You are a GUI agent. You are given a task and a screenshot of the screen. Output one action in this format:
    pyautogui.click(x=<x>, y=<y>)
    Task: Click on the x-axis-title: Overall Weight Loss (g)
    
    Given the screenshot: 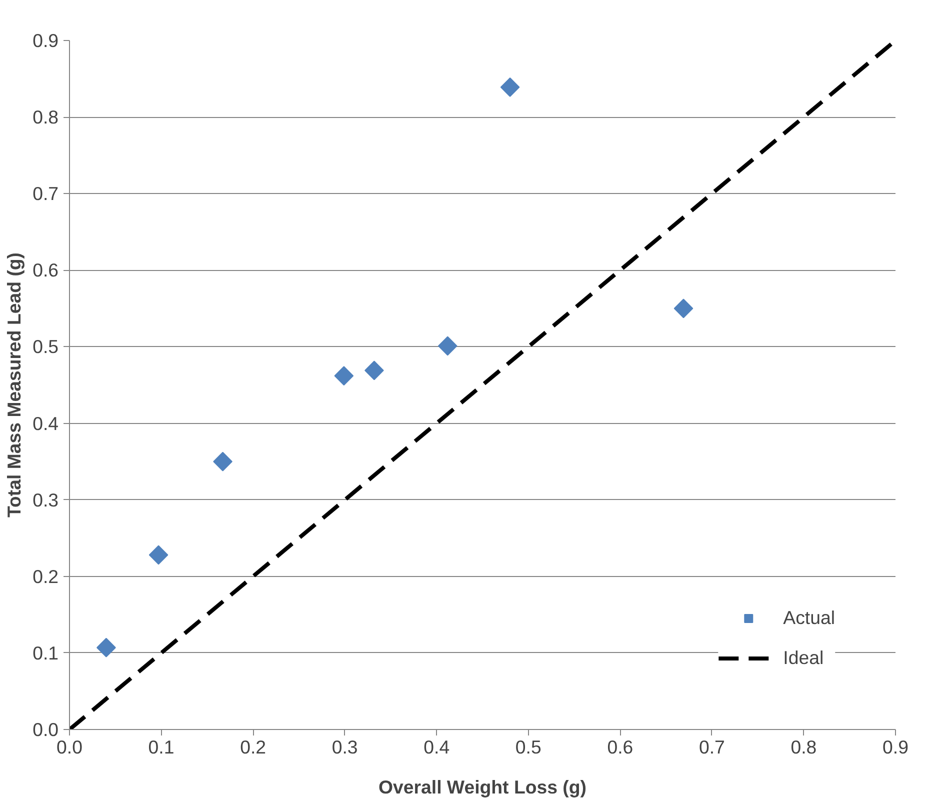 What is the action you would take?
    pyautogui.click(x=482, y=787)
    